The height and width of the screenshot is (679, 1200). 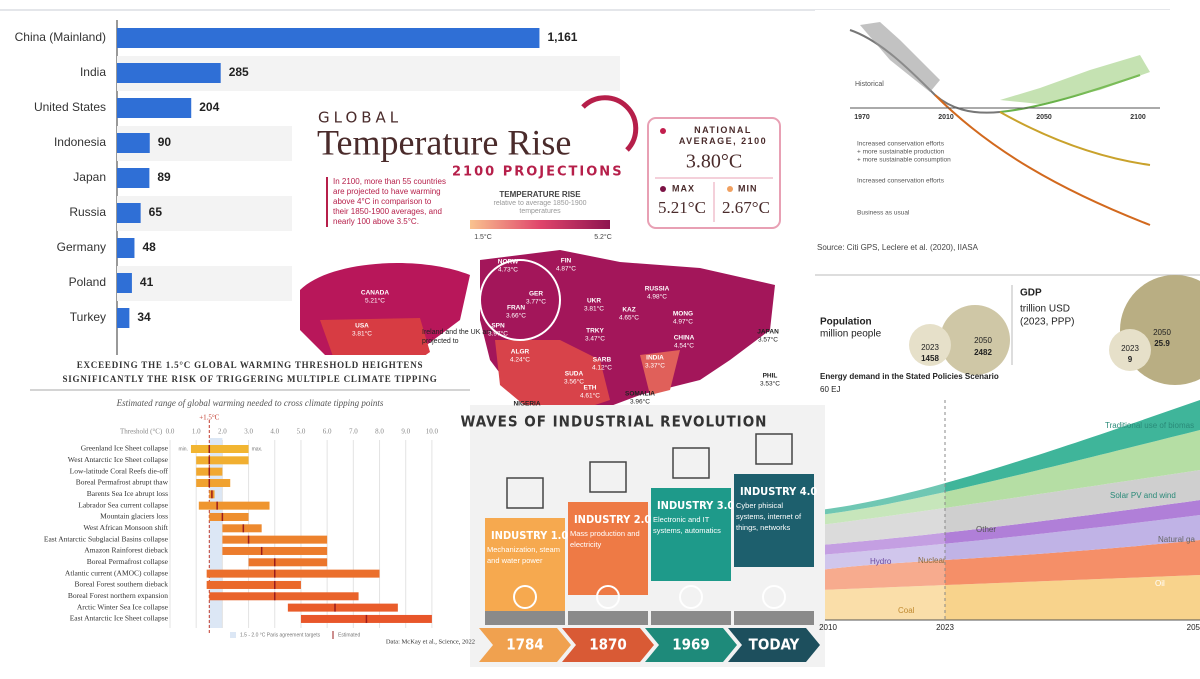 What do you see at coordinates (147, 282) in the screenshot?
I see `value-label: 41` at bounding box center [147, 282].